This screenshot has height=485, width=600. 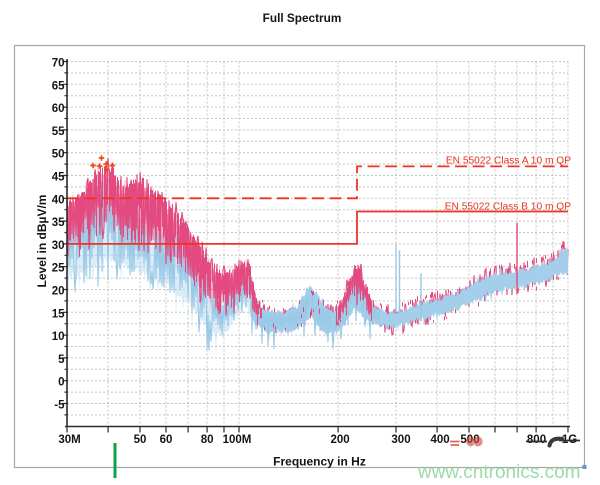 I want to click on svg-text: 70, so click(x=58, y=64).